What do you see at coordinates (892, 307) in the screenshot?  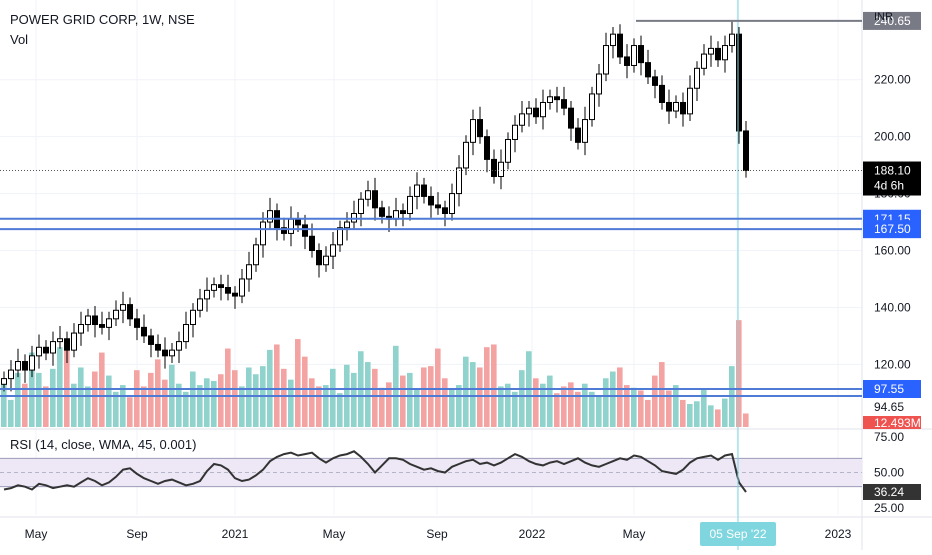 I see `price-tick-label: 140.00` at bounding box center [892, 307].